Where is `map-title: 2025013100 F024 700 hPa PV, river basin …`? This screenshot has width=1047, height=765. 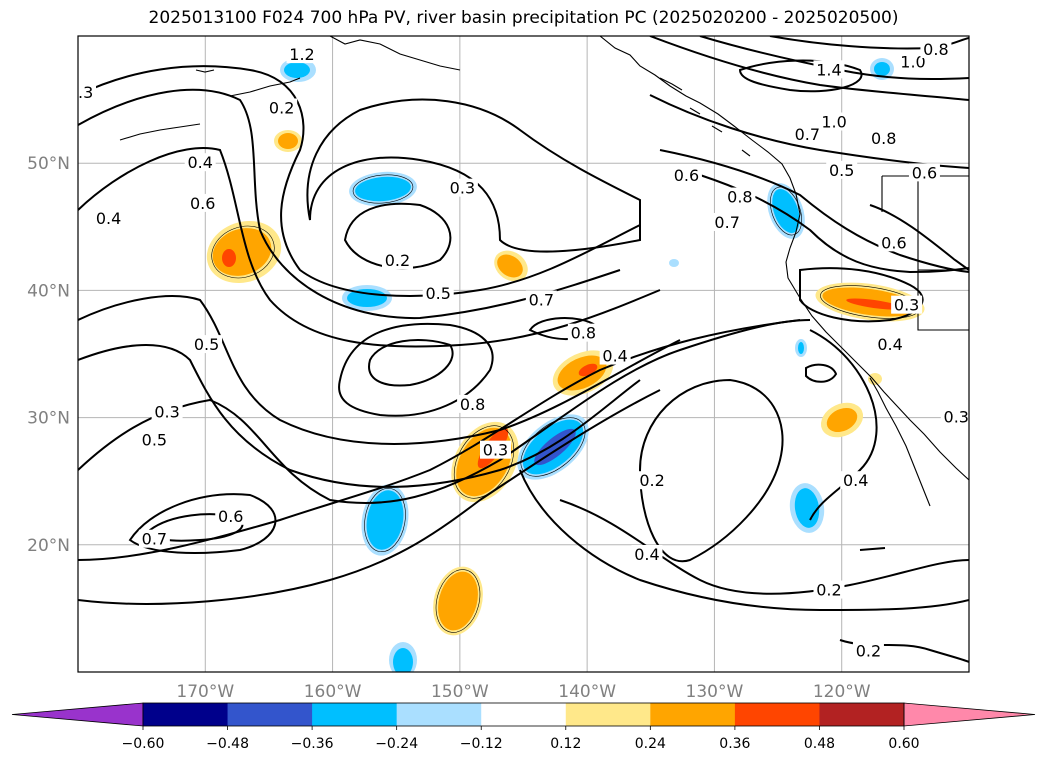 map-title: 2025013100 F024 700 hPa PV, river basin … is located at coordinates (523, 18).